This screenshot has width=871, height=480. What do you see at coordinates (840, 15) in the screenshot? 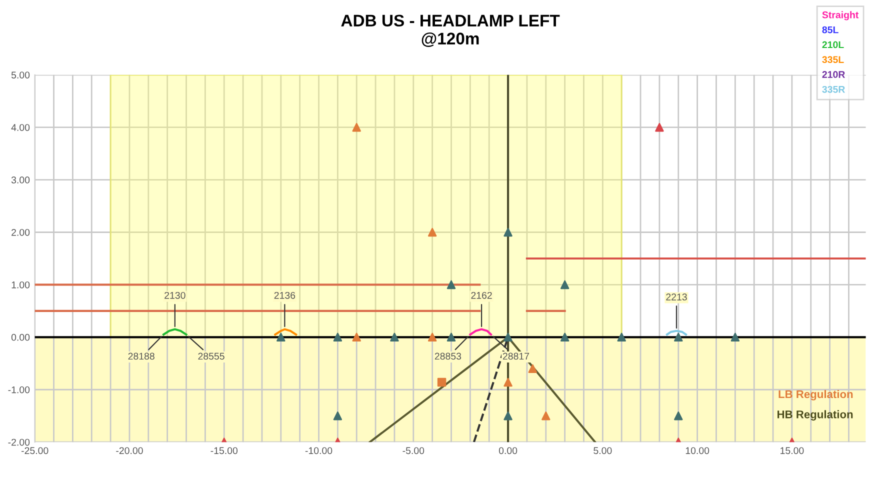
I see `text: Straight` at bounding box center [840, 15].